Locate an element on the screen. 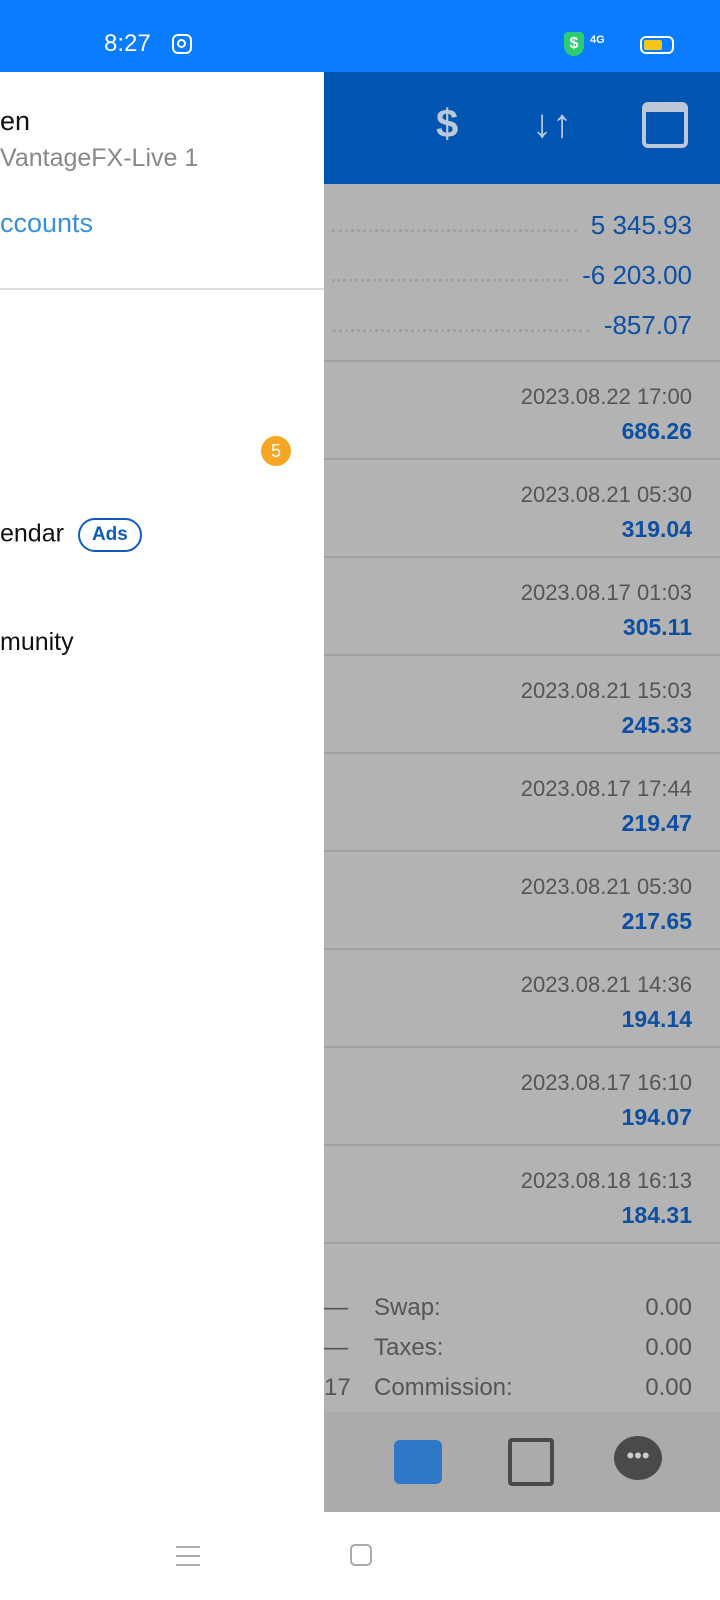  menu-item-label: endar is located at coordinates (32, 533).